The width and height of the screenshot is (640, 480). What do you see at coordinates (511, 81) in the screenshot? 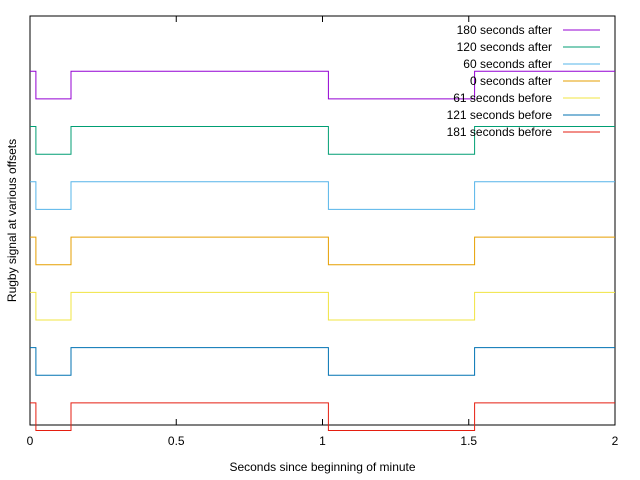
I see `legend-label: 0 seconds after` at bounding box center [511, 81].